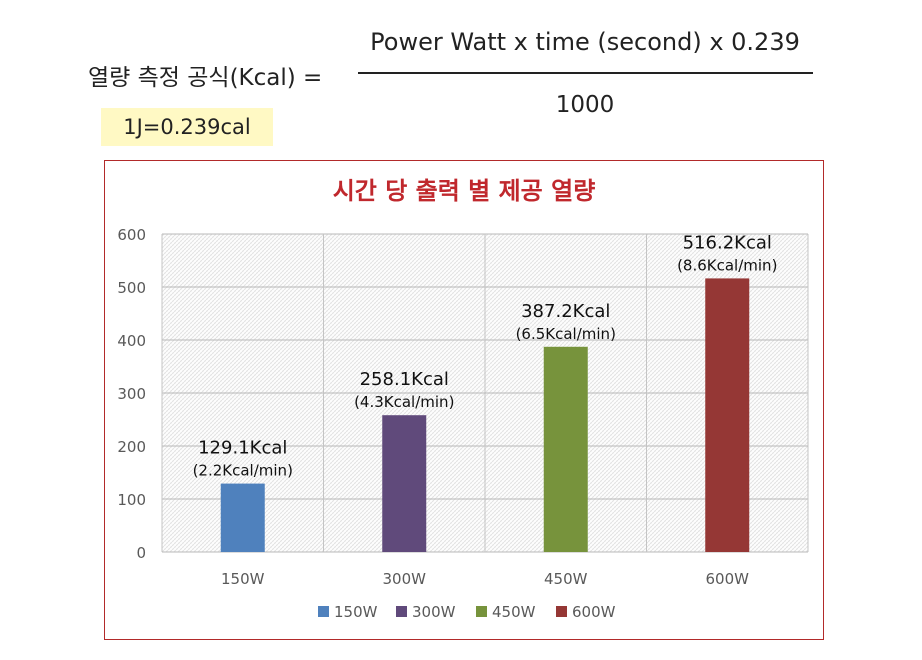  What do you see at coordinates (131, 394) in the screenshot?
I see `y-tick-label: 300` at bounding box center [131, 394].